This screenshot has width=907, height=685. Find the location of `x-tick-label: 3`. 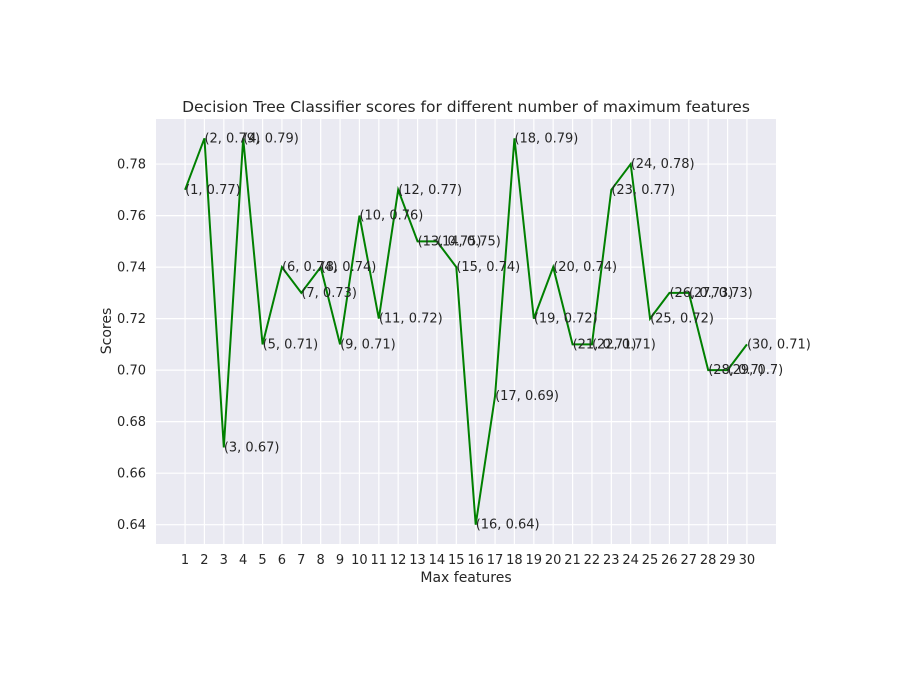

x-tick-label: 3 is located at coordinates (224, 560).